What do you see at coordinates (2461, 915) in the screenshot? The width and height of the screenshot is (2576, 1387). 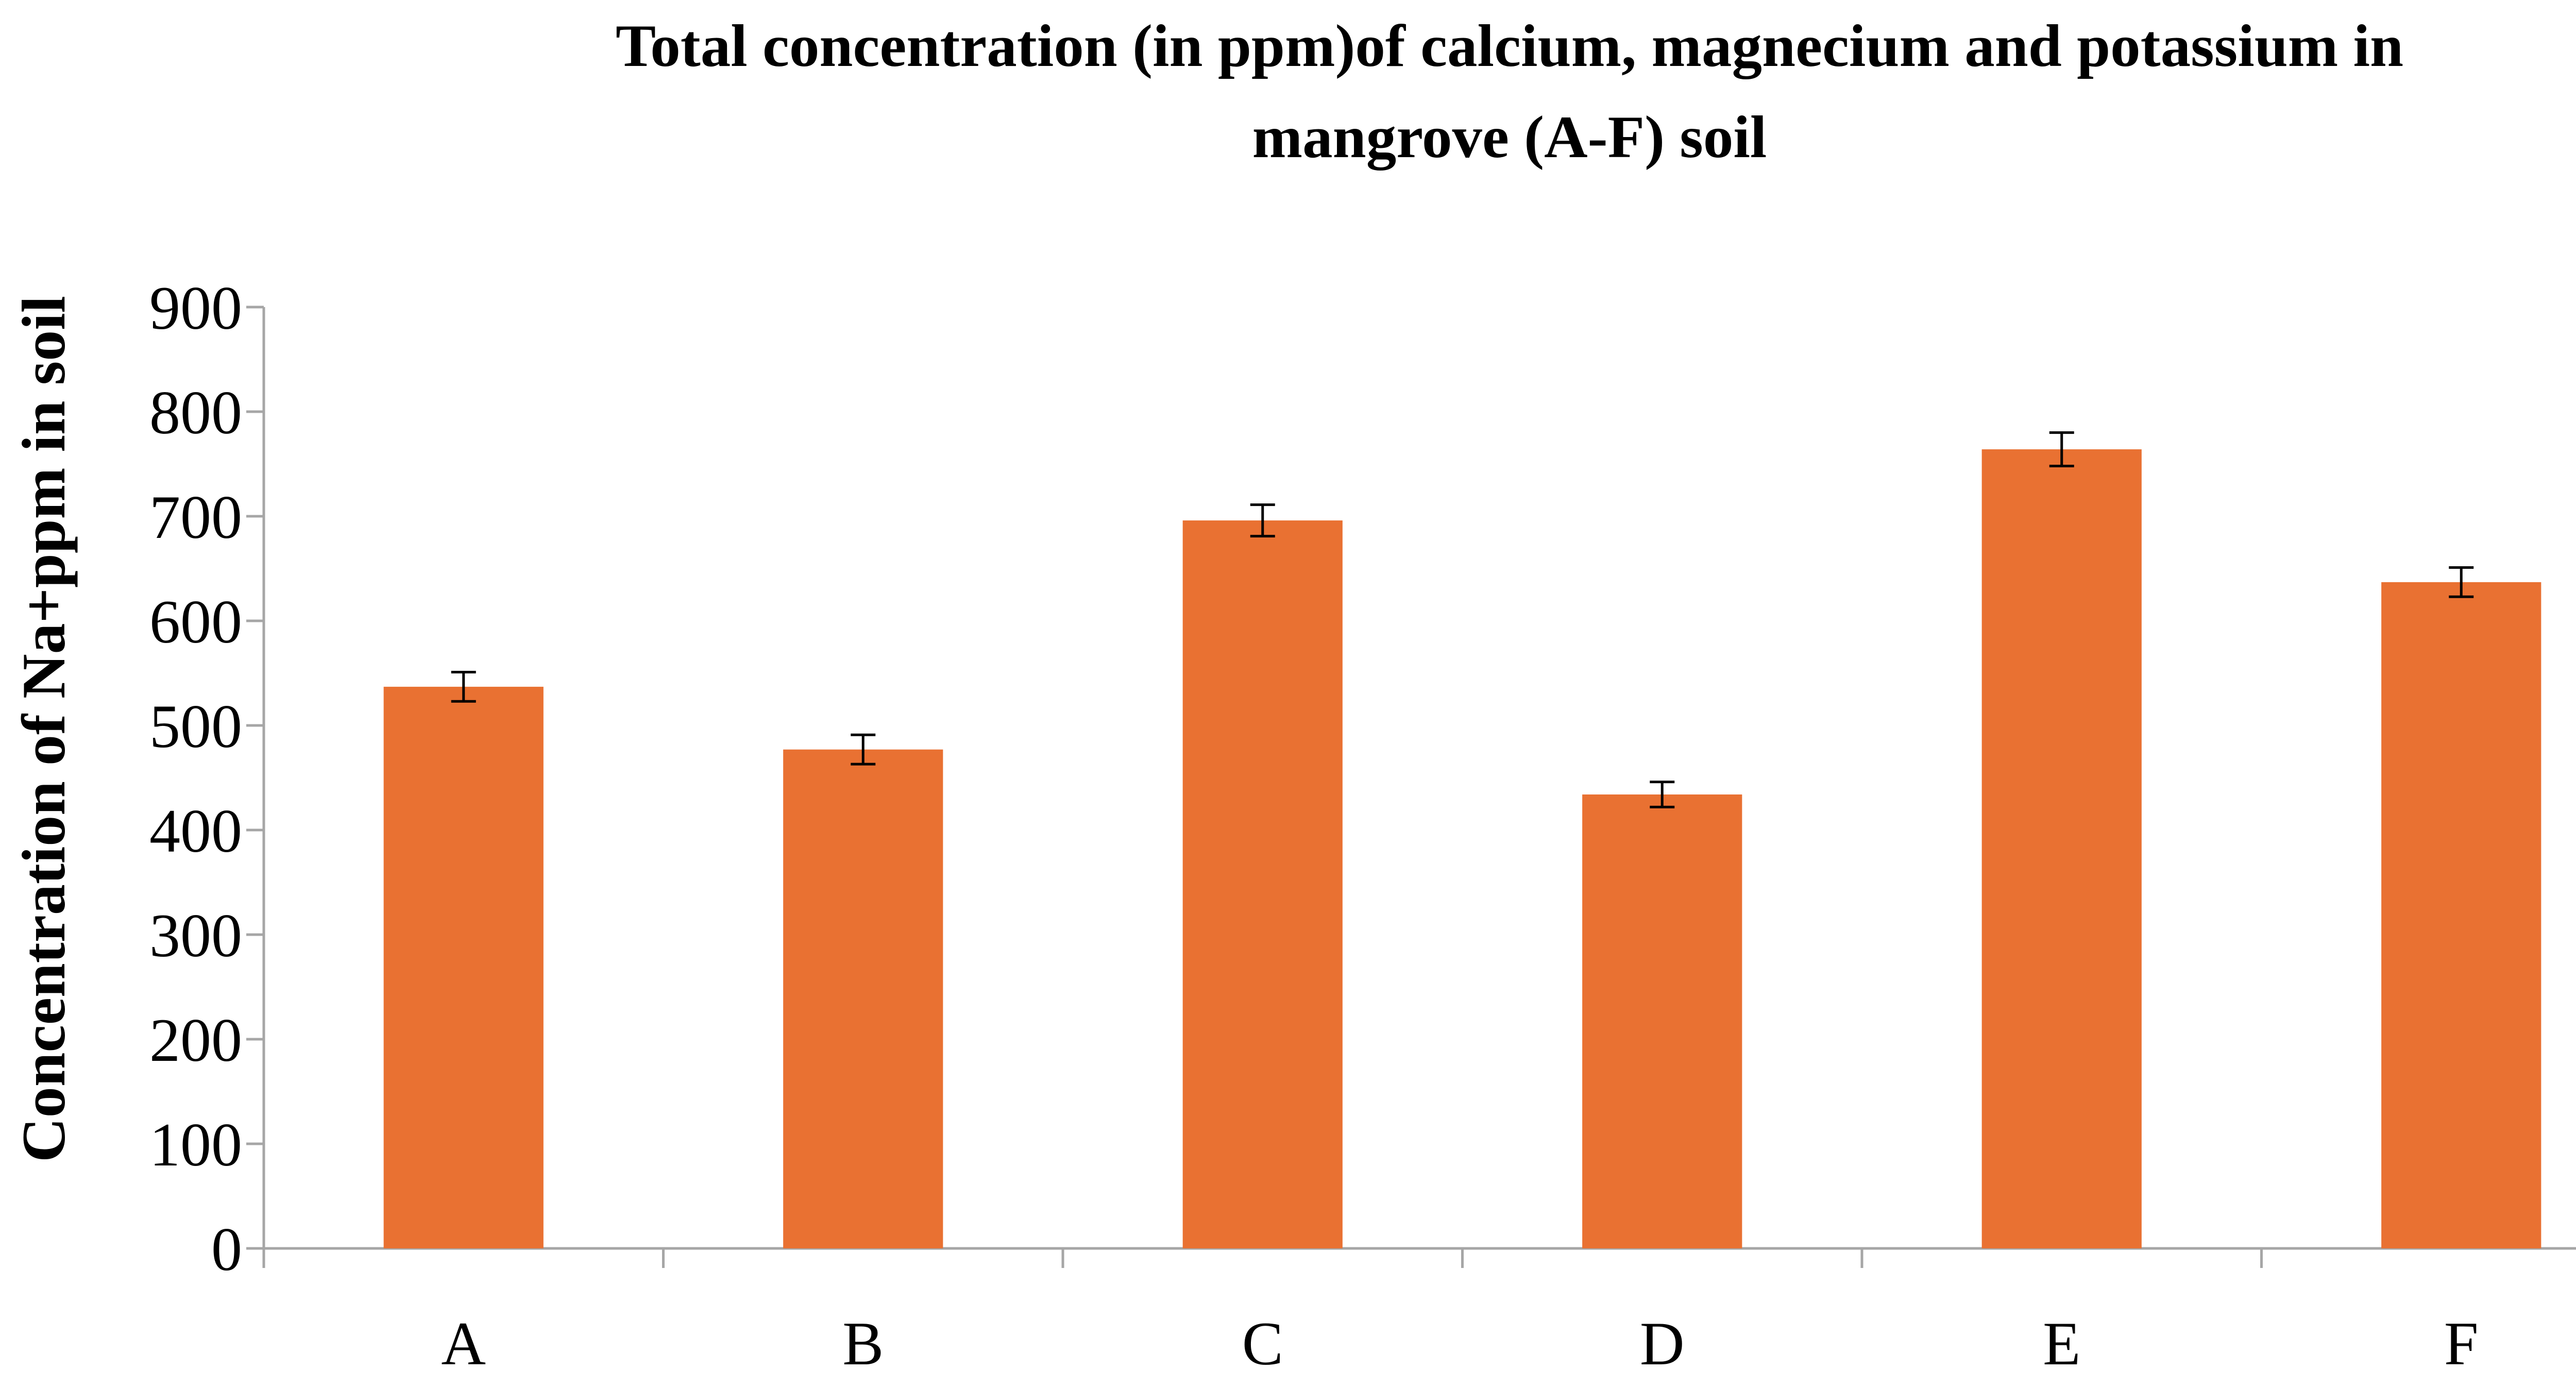 I see `bar-F` at bounding box center [2461, 915].